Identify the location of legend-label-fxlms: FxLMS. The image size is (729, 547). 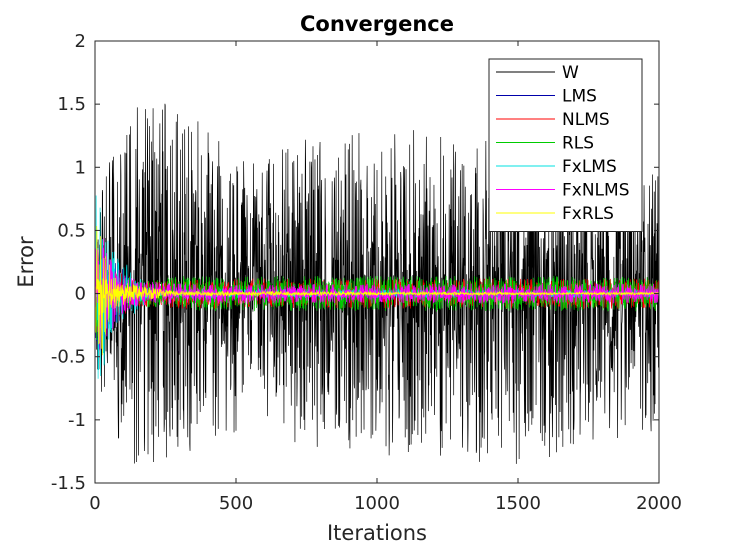
(589, 167).